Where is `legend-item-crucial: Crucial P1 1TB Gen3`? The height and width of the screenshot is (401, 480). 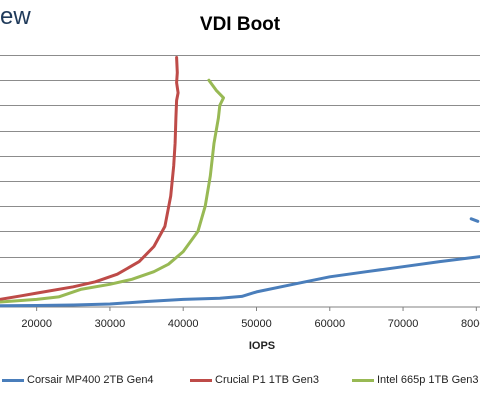 legend-item-crucial: Crucial P1 1TB Gen3 is located at coordinates (254, 380).